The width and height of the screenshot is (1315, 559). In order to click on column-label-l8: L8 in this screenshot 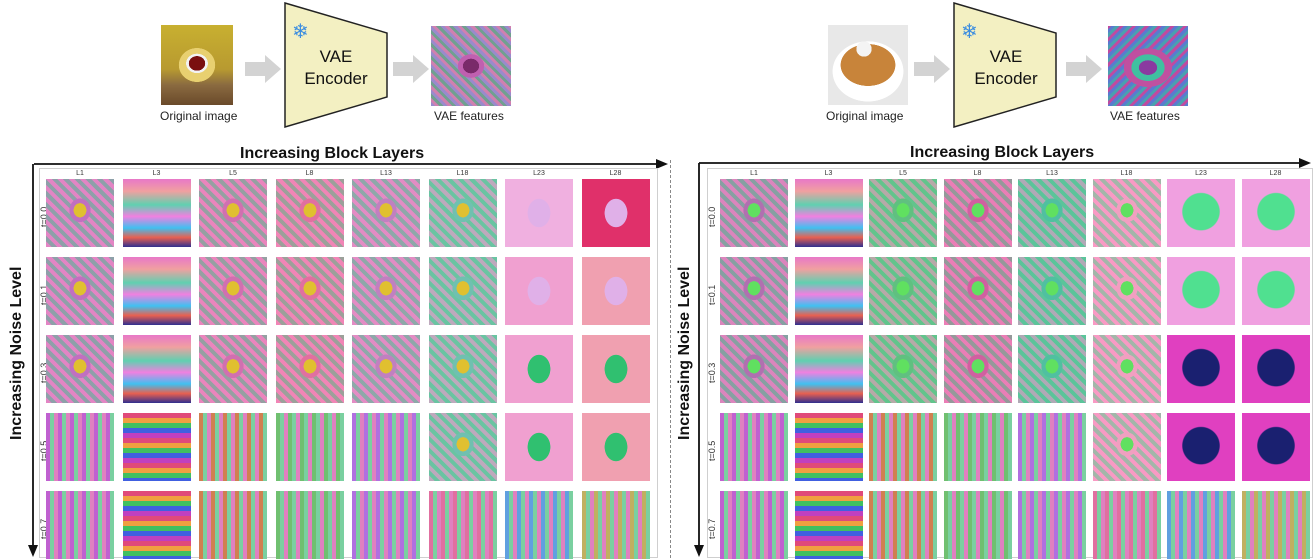, I will do `click(309, 173)`.